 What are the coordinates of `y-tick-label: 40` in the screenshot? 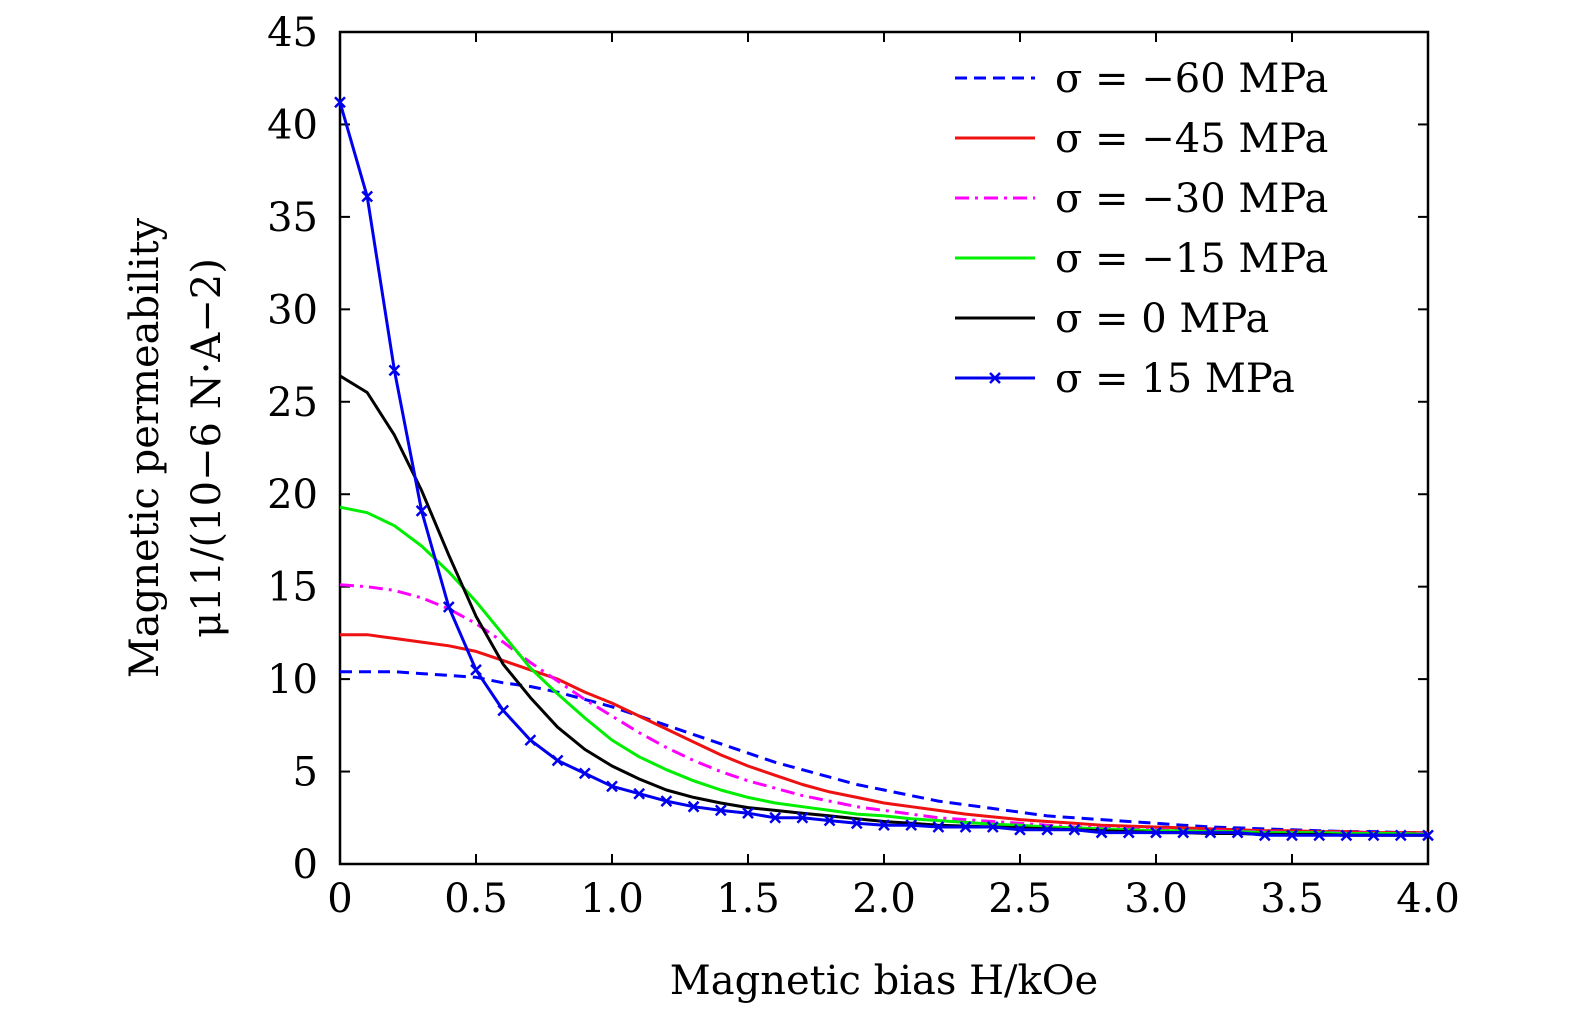 It's located at (292, 125).